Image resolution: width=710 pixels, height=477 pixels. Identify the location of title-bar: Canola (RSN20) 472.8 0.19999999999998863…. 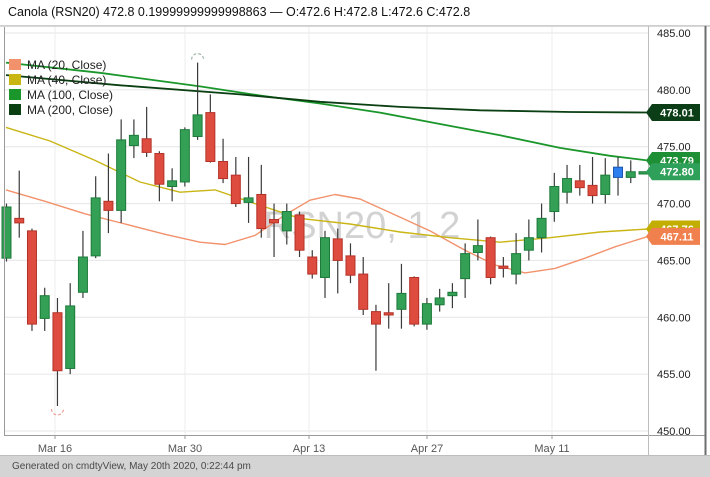
(355, 13).